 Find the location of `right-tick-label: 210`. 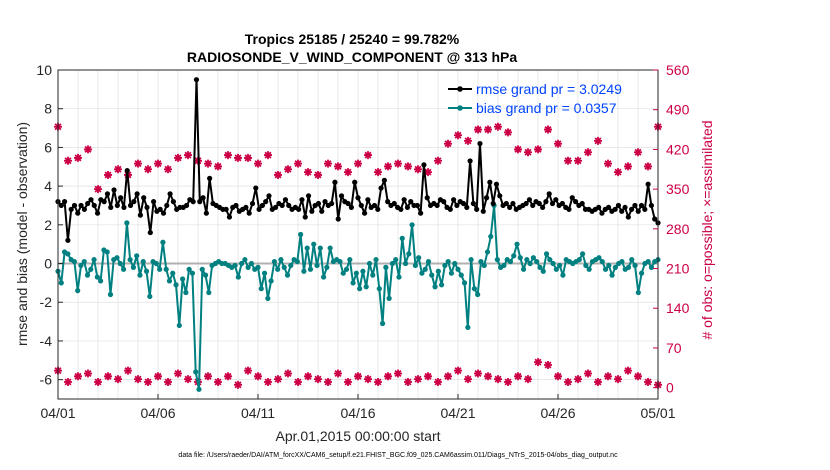

right-tick-label: 210 is located at coordinates (678, 269).